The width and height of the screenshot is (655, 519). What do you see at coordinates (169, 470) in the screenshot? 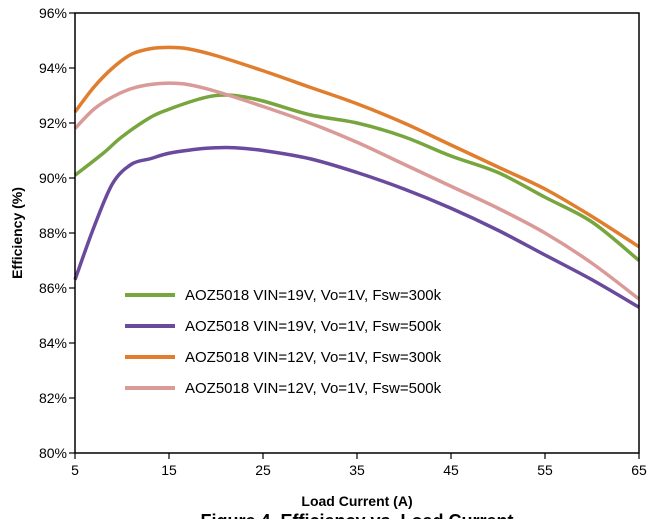
I see `x-tick-label: 15` at bounding box center [169, 470].